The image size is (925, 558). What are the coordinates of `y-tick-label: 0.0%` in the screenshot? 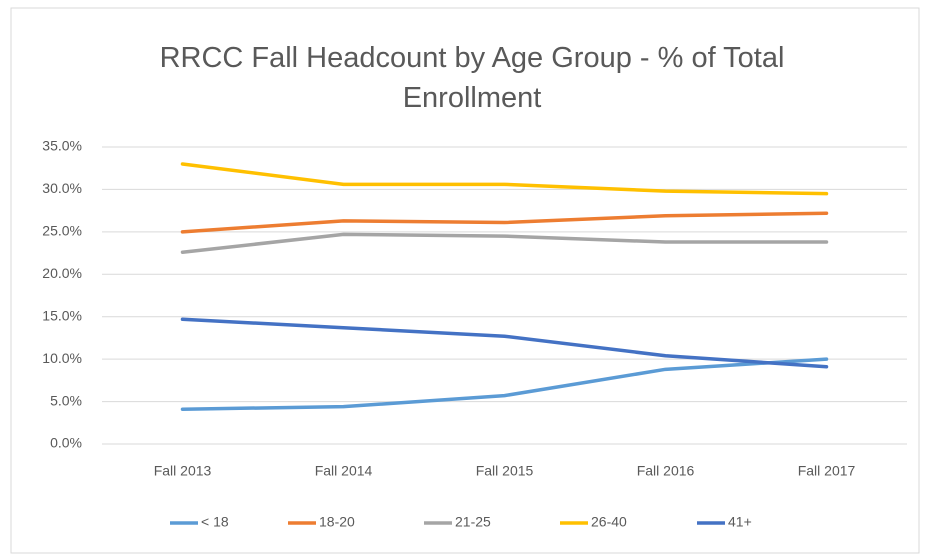 It's located at (66, 443).